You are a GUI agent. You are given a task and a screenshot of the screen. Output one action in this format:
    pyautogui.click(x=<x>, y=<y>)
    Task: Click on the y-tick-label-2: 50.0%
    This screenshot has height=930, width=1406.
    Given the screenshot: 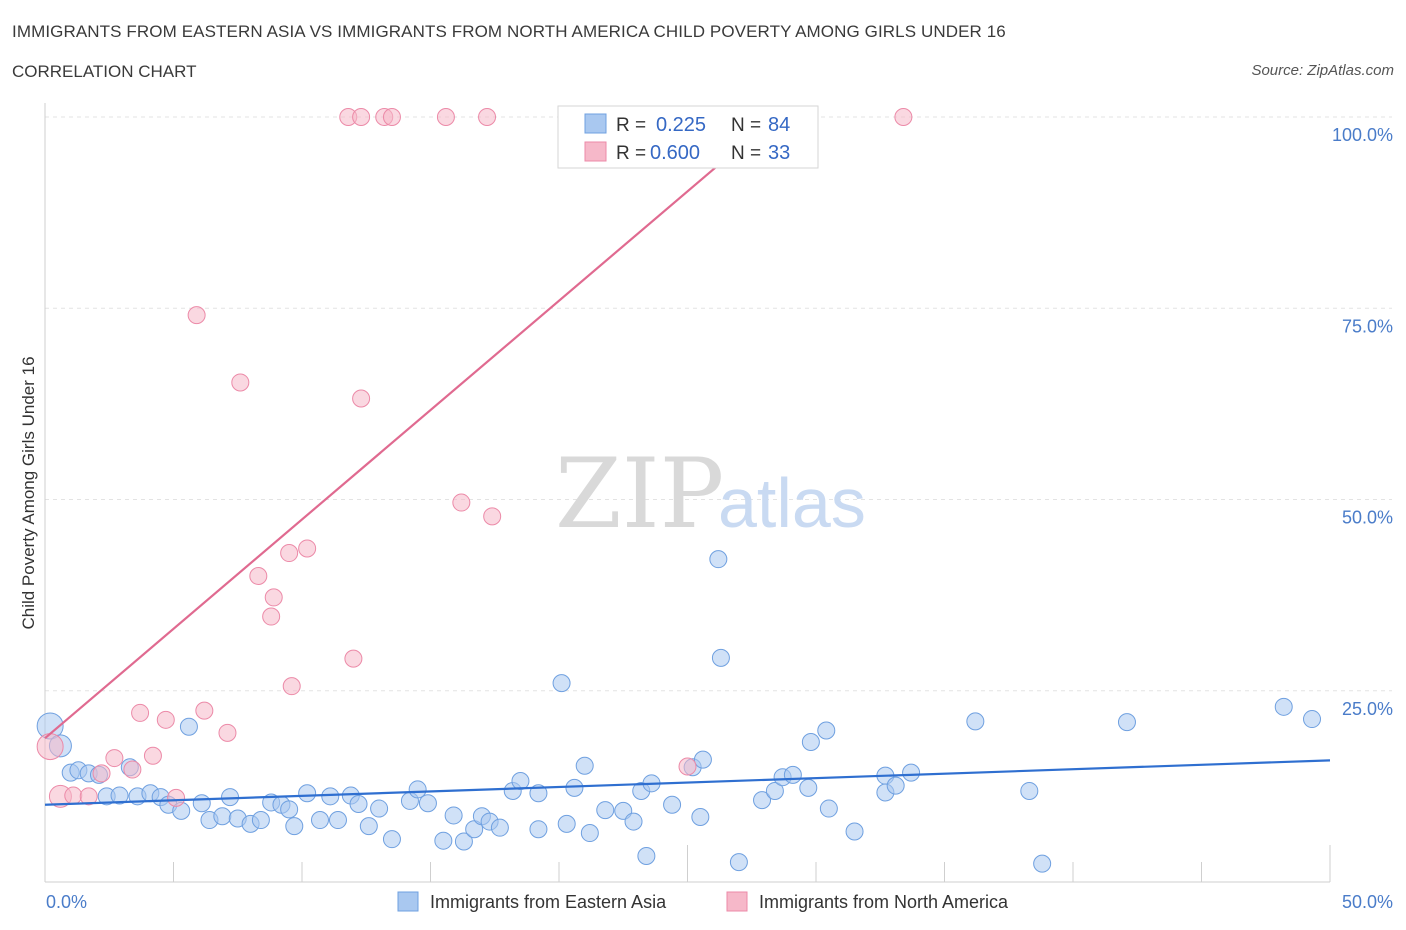 What is the action you would take?
    pyautogui.click(x=1367, y=518)
    